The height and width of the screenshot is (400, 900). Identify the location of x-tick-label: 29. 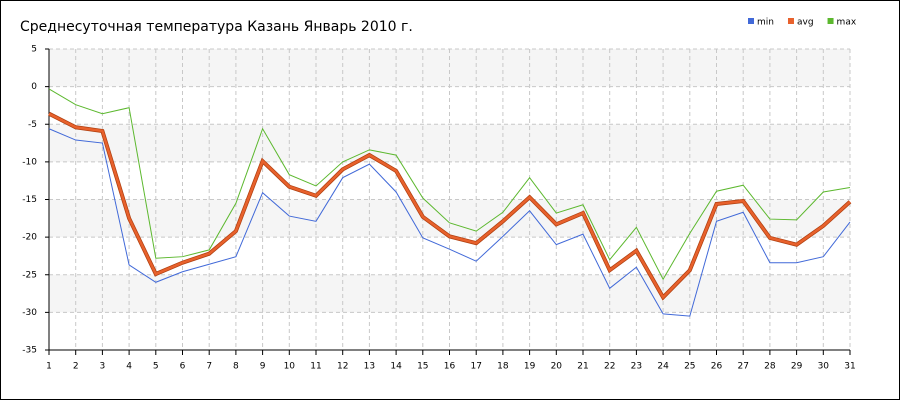
(797, 367).